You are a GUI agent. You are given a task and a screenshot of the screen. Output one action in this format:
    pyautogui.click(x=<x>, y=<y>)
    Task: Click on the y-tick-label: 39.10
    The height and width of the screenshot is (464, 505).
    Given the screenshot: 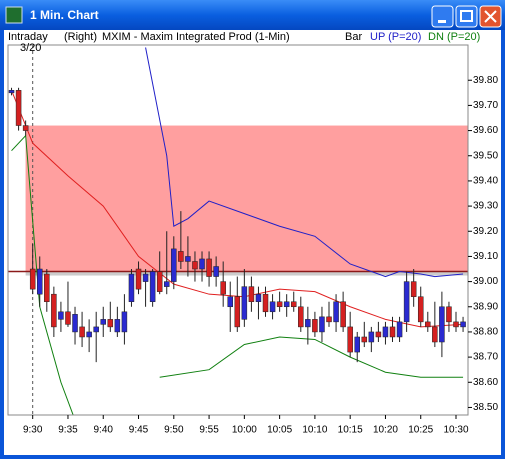 What is the action you would take?
    pyautogui.click(x=485, y=256)
    